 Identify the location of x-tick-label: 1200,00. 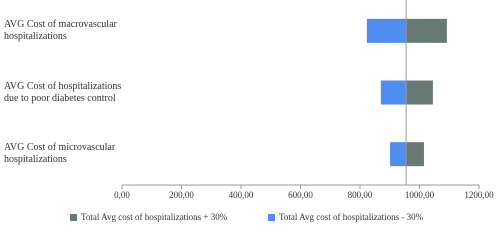
(479, 195).